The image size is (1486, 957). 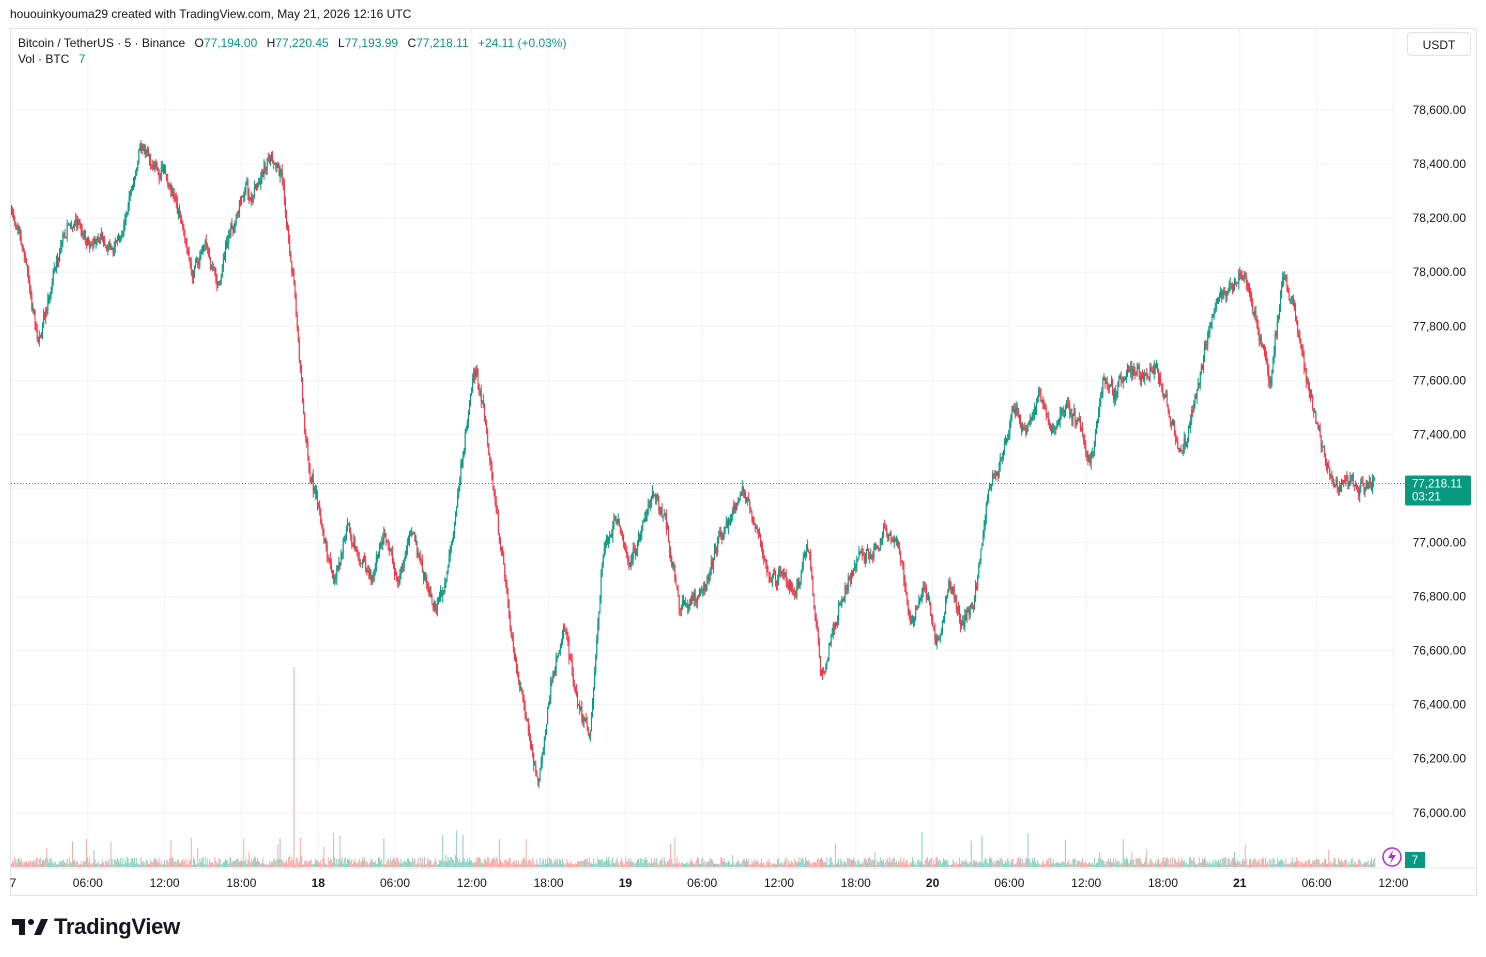 What do you see at coordinates (44, 59) in the screenshot?
I see `volume-label: Vol · BTC` at bounding box center [44, 59].